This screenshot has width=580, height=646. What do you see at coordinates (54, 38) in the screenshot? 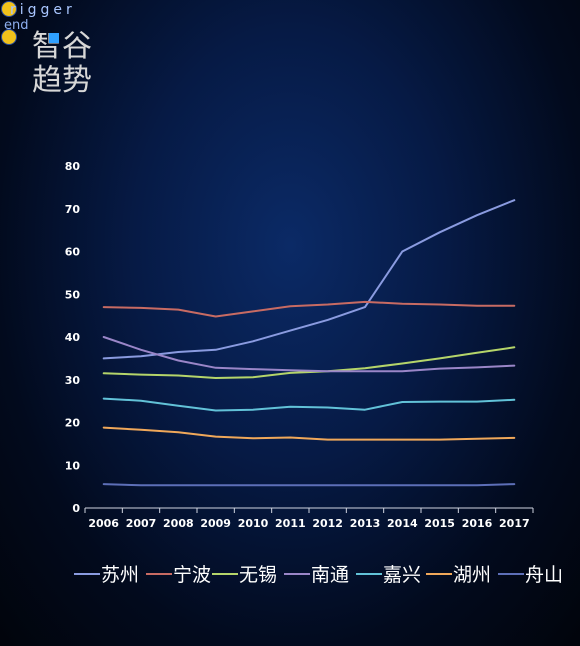
I see `brand-square-icon` at bounding box center [54, 38].